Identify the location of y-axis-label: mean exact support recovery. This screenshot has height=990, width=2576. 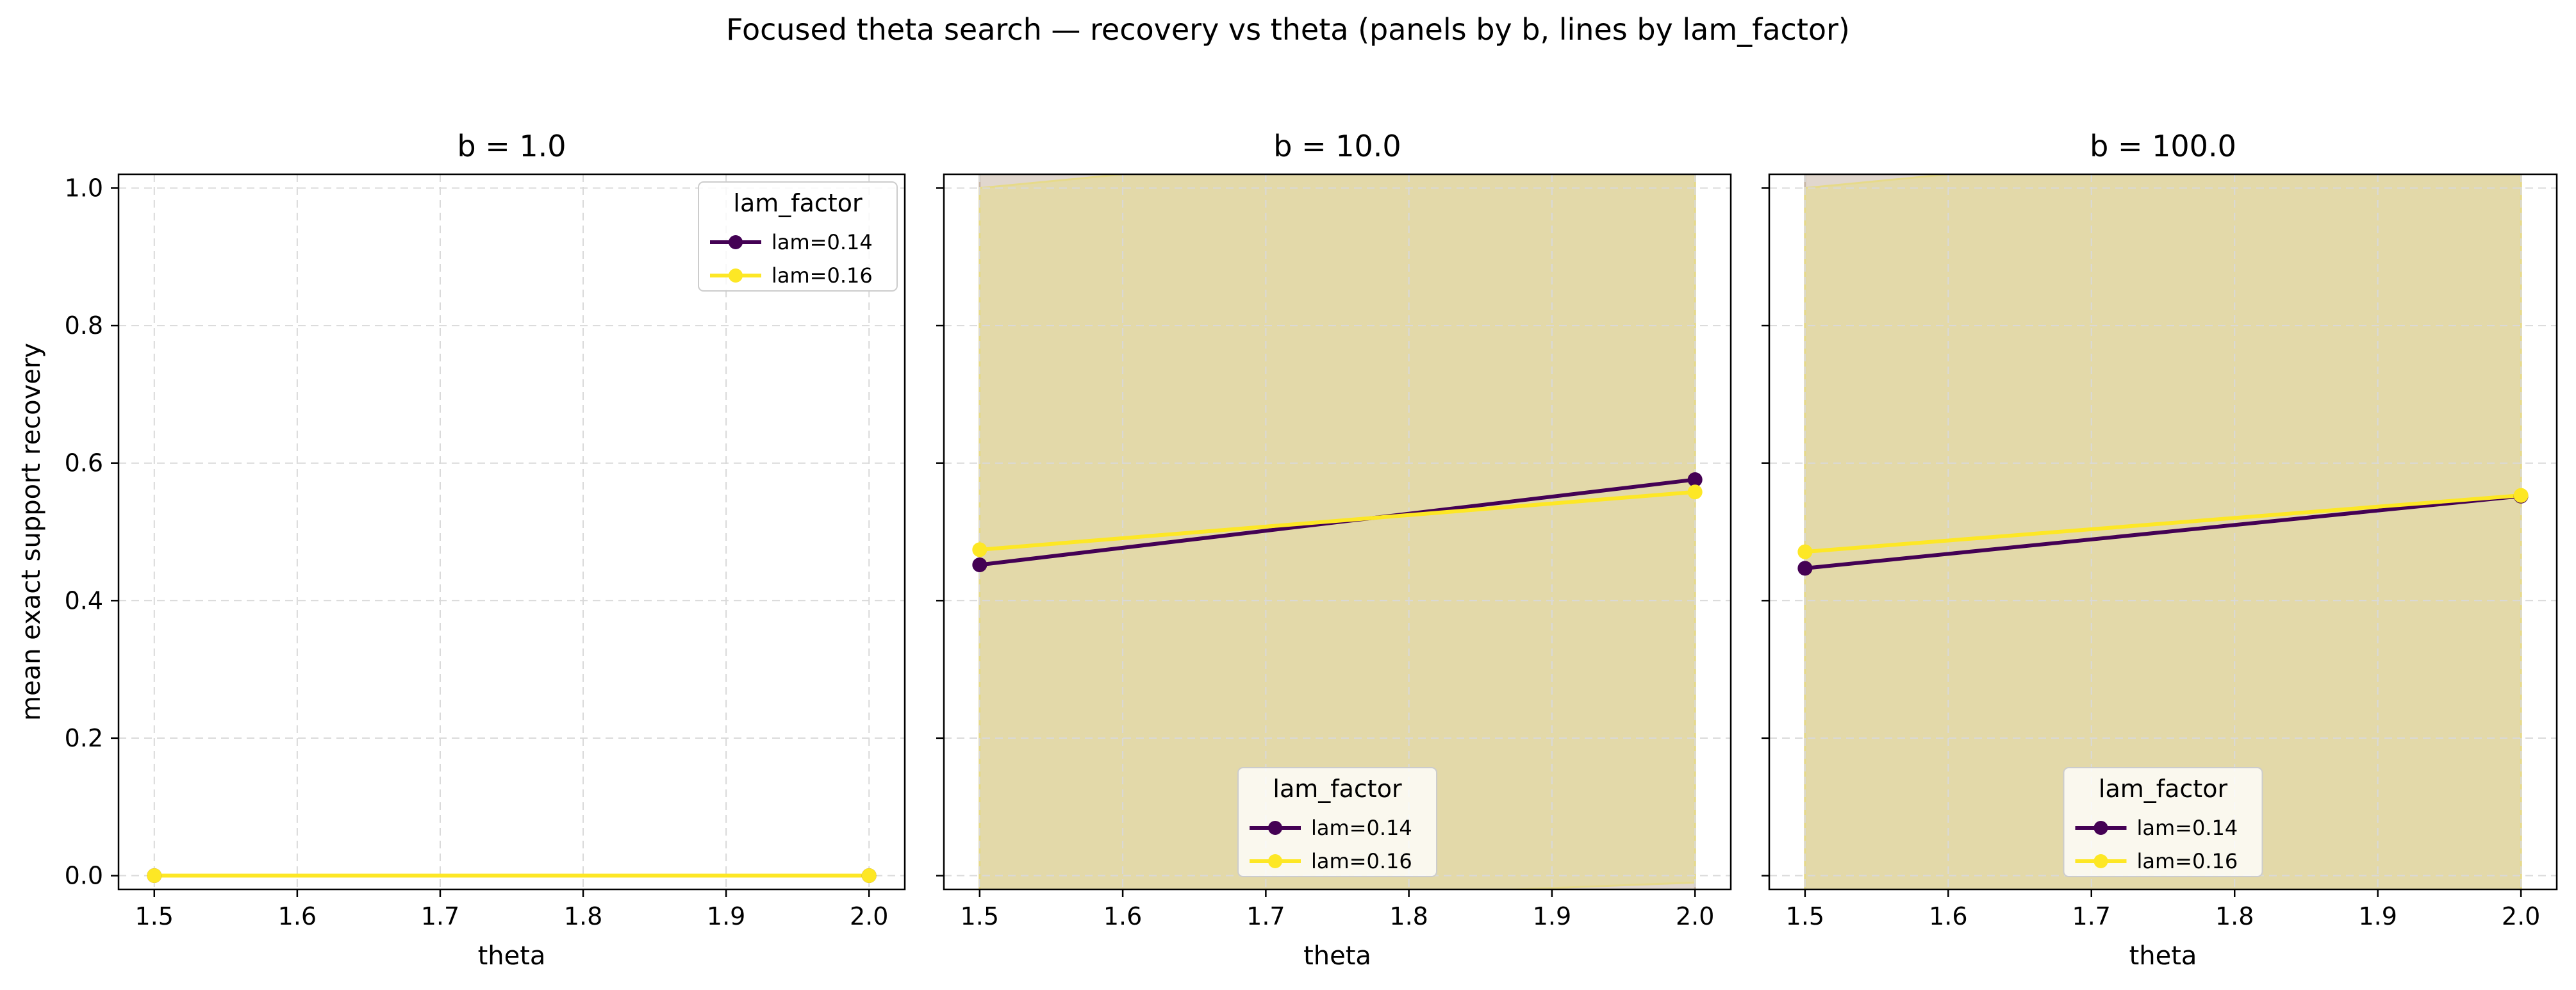
(31, 532).